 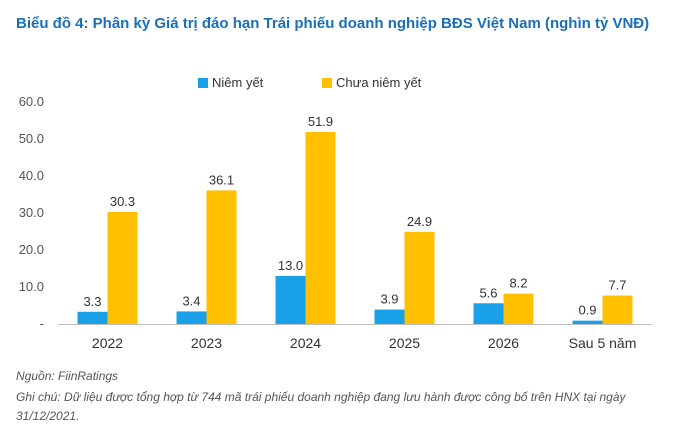 What do you see at coordinates (206, 343) in the screenshot?
I see `x-tick-label: 2023` at bounding box center [206, 343].